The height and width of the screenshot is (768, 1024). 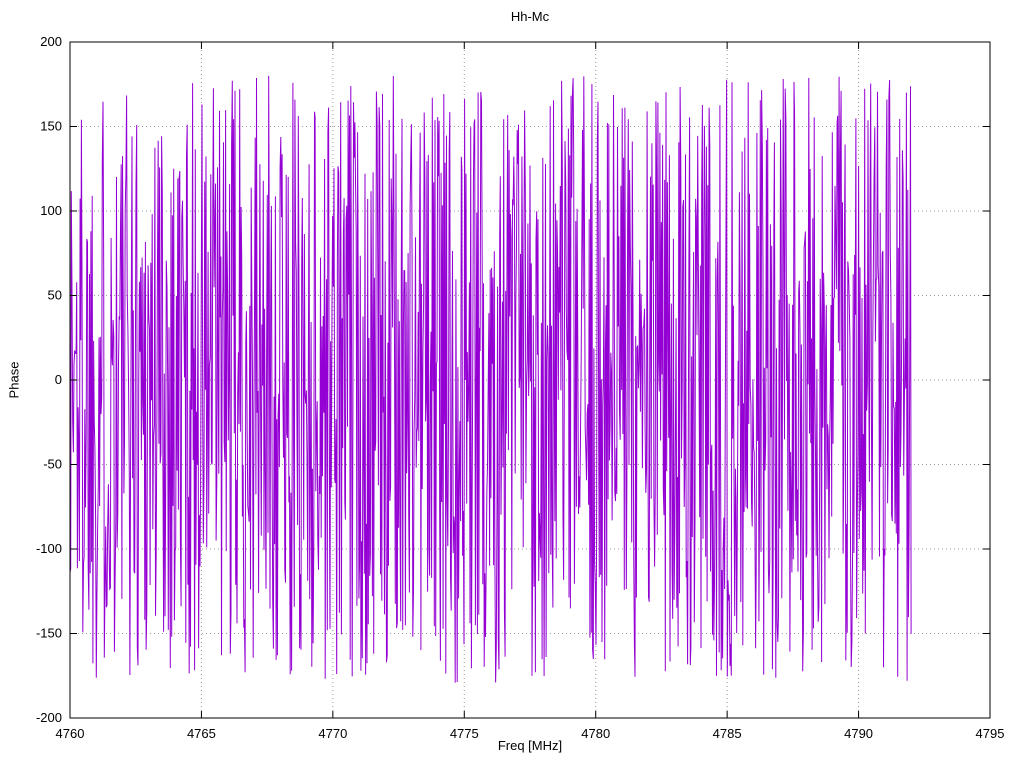 What do you see at coordinates (858, 733) in the screenshot?
I see `x-tick-label: 4790` at bounding box center [858, 733].